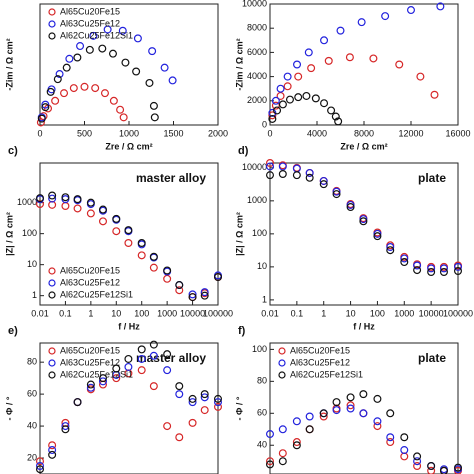 This screenshot has width=474, height=474. Describe the element at coordinates (432, 178) in the screenshot. I see `annotation: plate` at that location.